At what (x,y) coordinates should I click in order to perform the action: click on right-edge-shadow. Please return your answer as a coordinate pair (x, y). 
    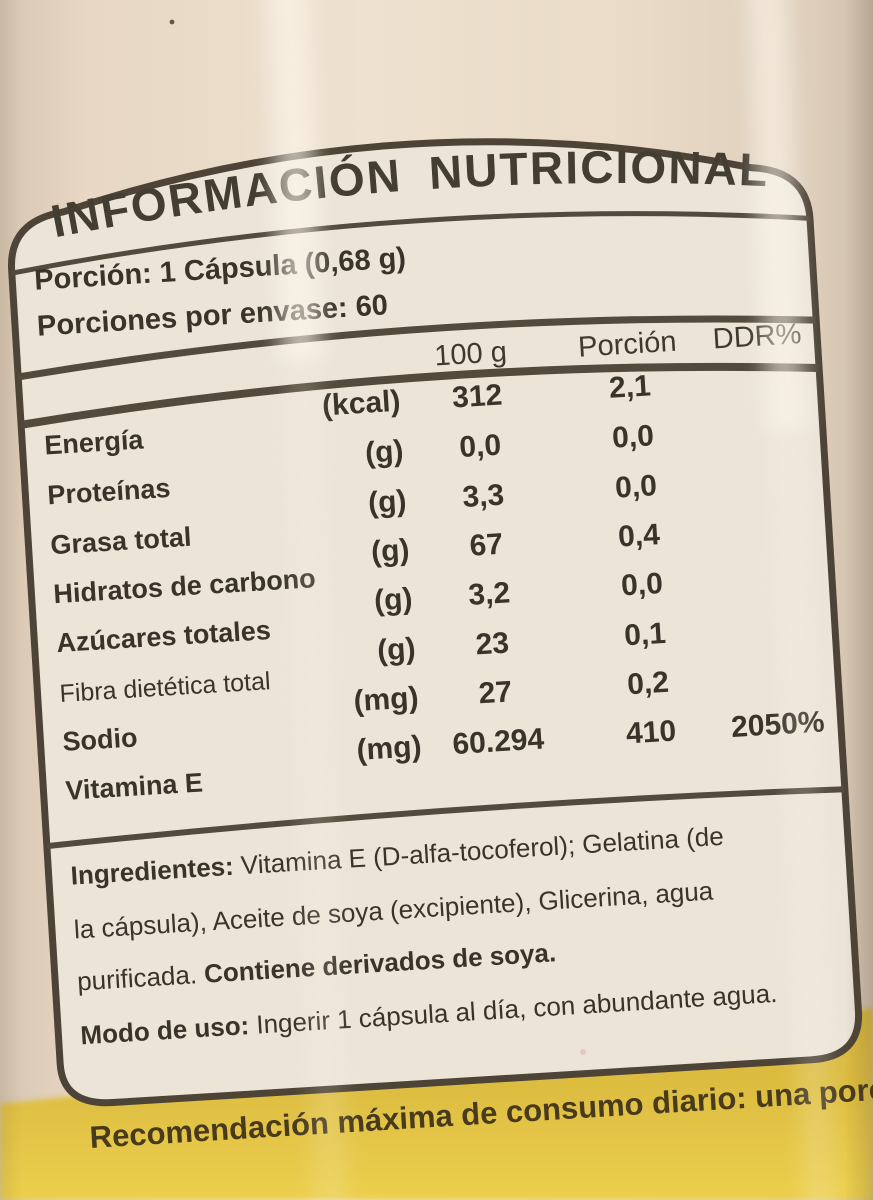
    Looking at the image, I should click on (859, 600).